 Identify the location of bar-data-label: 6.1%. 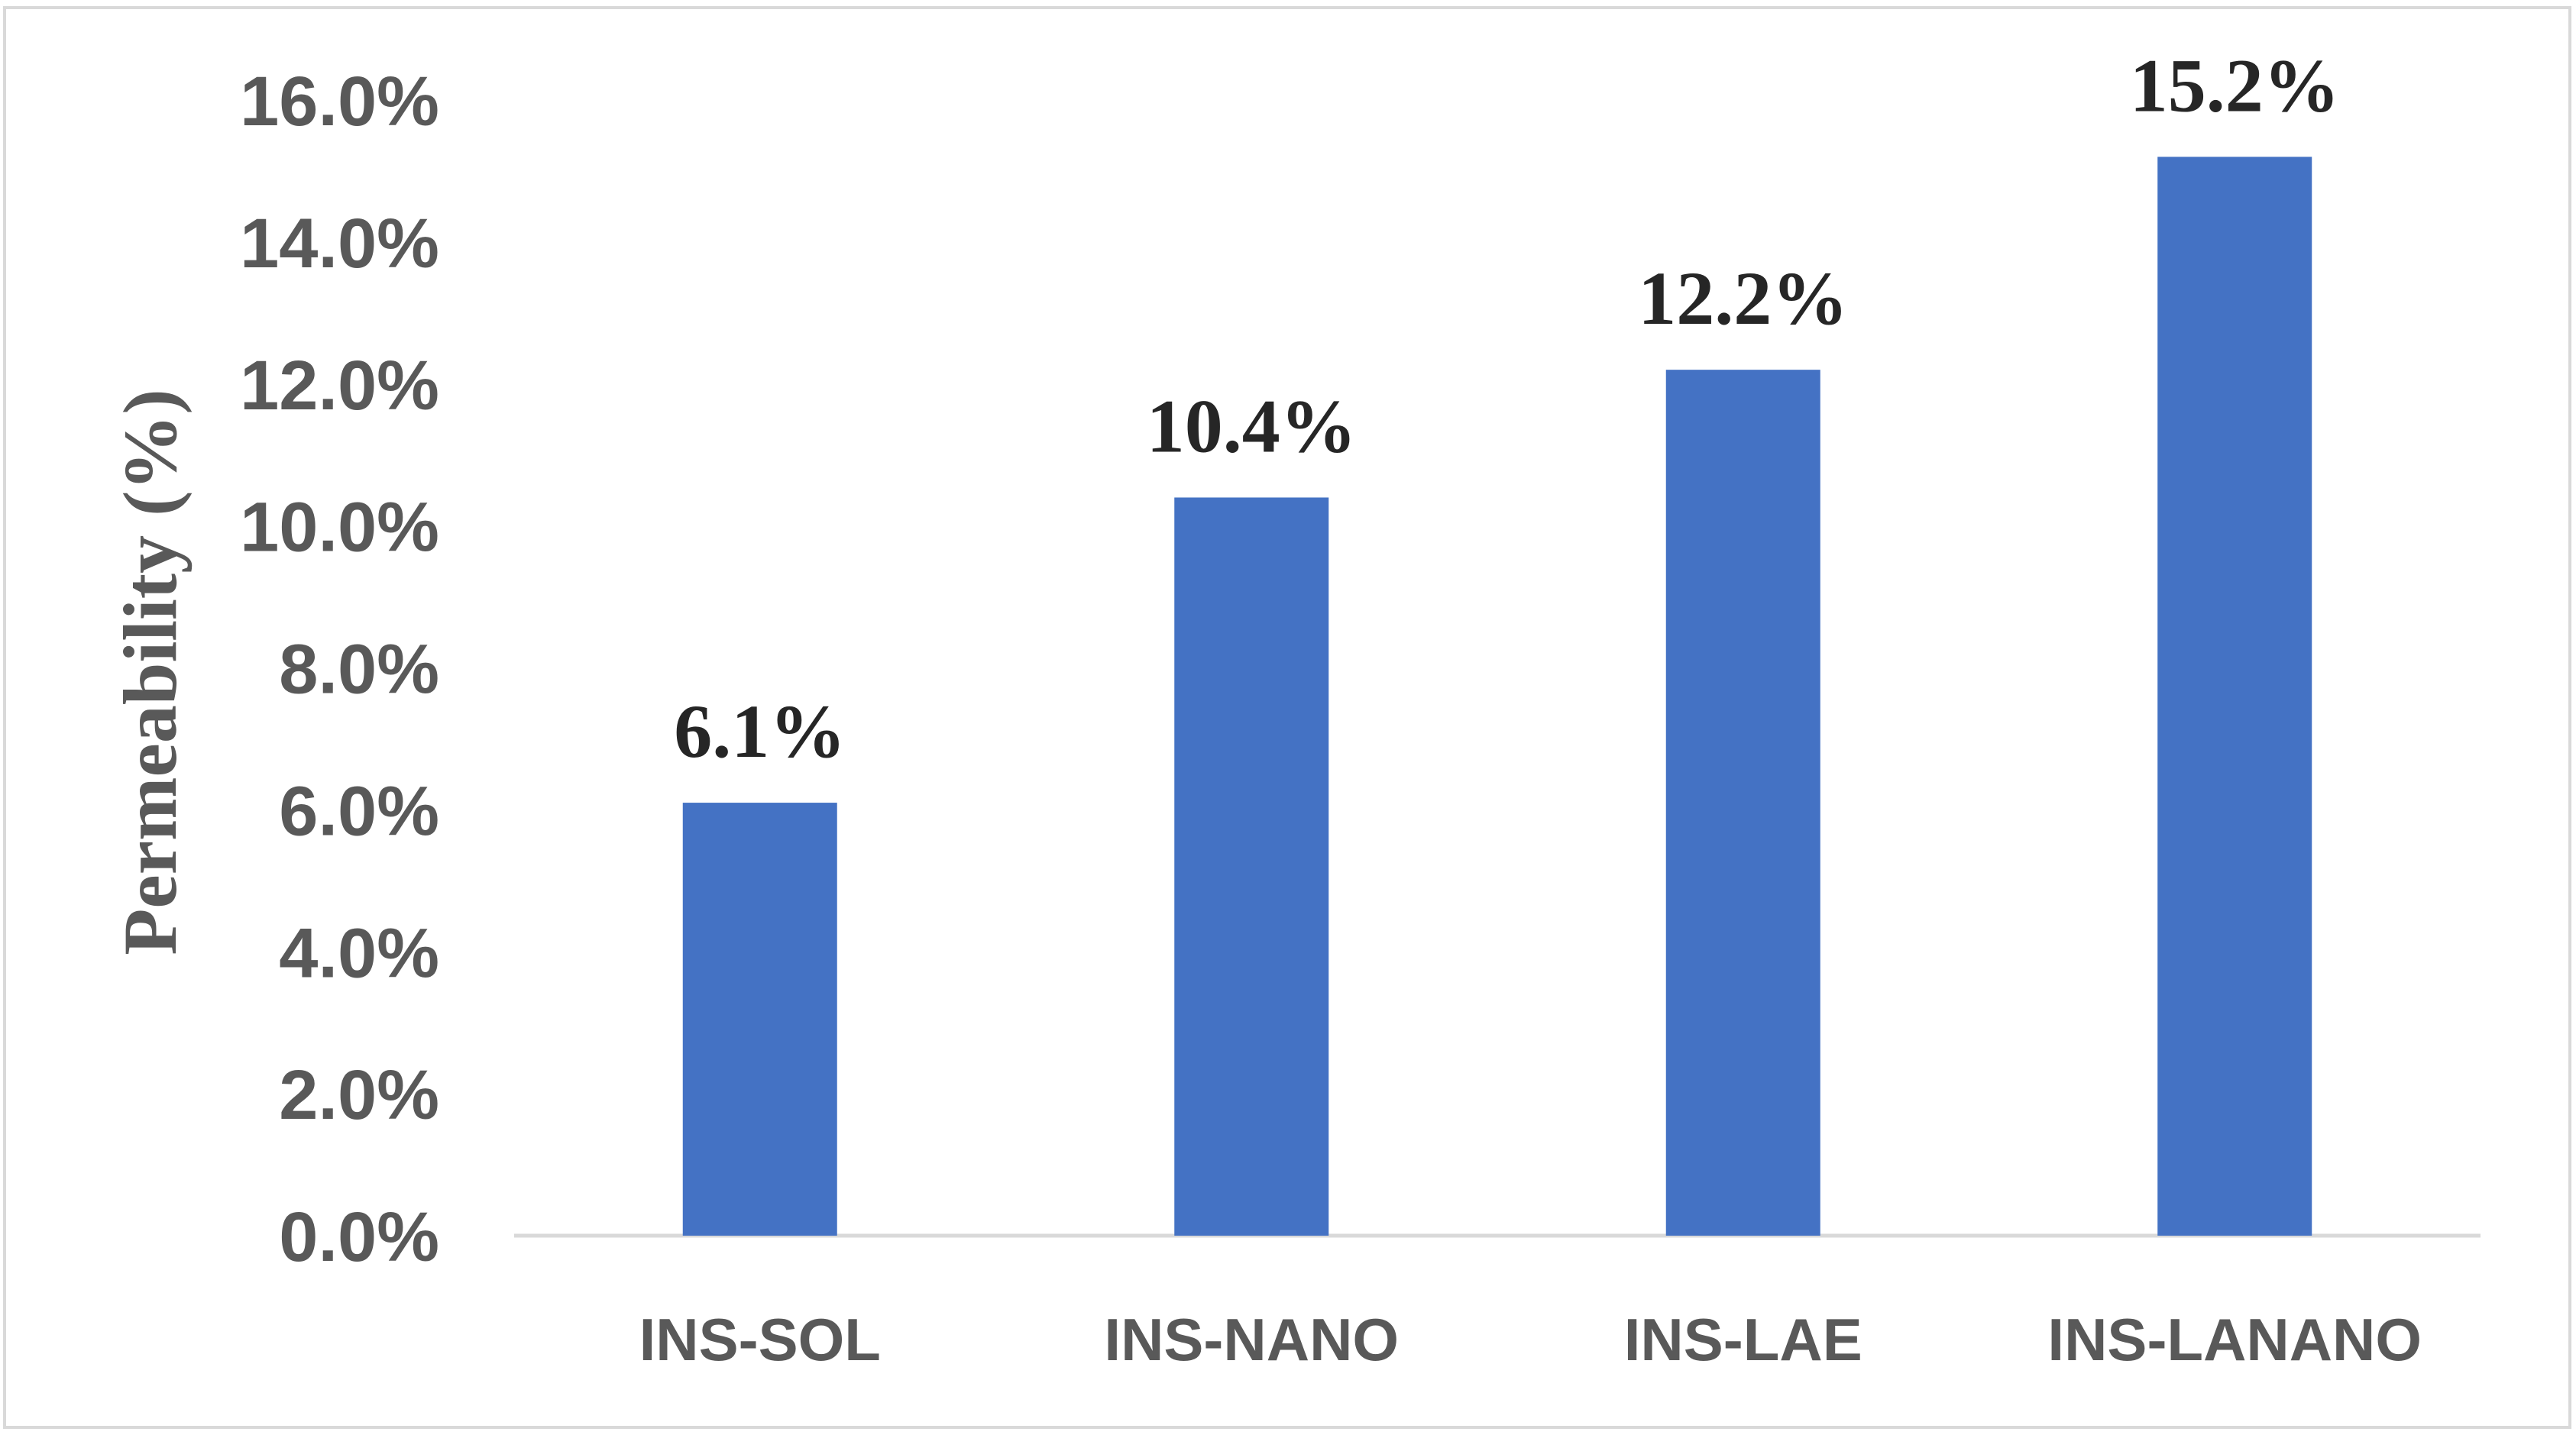
(760, 731).